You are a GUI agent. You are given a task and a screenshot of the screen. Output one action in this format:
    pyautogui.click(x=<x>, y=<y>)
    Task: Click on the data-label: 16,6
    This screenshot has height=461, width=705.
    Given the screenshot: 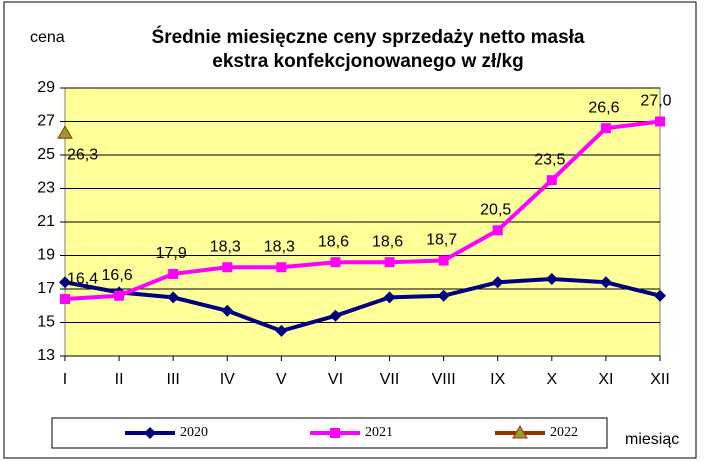 What is the action you would take?
    pyautogui.click(x=117, y=275)
    